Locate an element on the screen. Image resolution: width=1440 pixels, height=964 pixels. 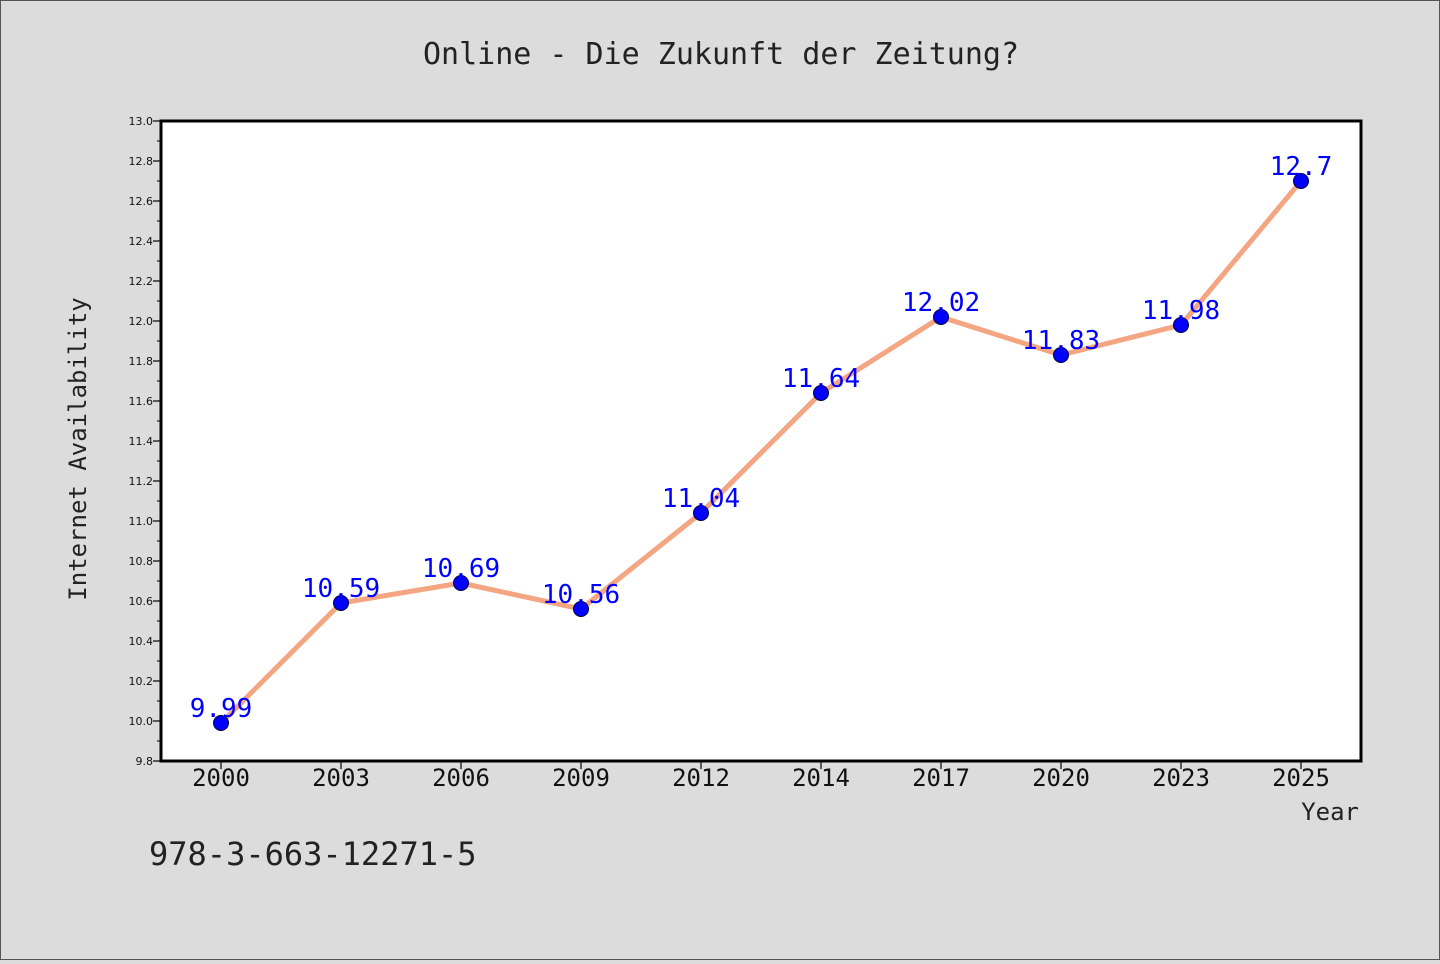
data-label: 10.59 is located at coordinates (341, 589).